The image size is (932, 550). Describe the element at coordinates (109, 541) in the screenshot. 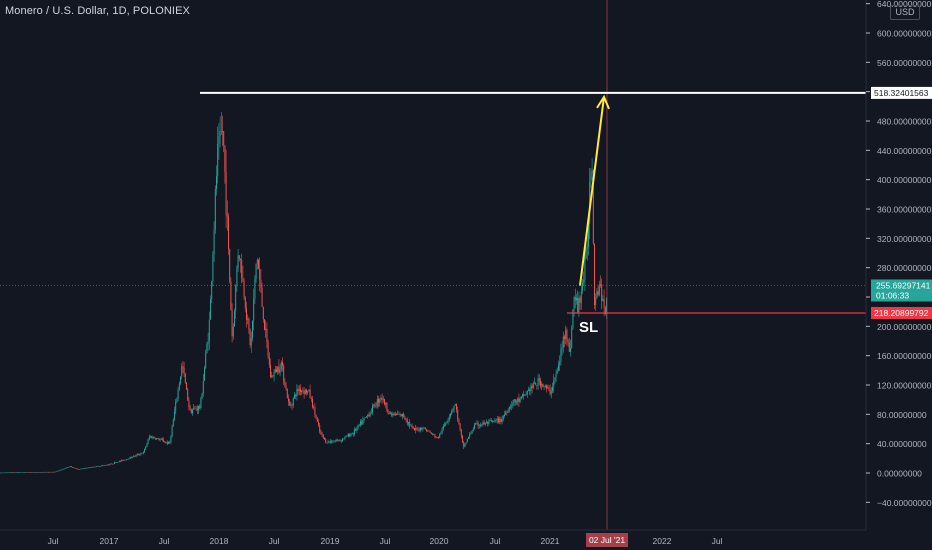

I see `time-tick-label: 2017` at that location.